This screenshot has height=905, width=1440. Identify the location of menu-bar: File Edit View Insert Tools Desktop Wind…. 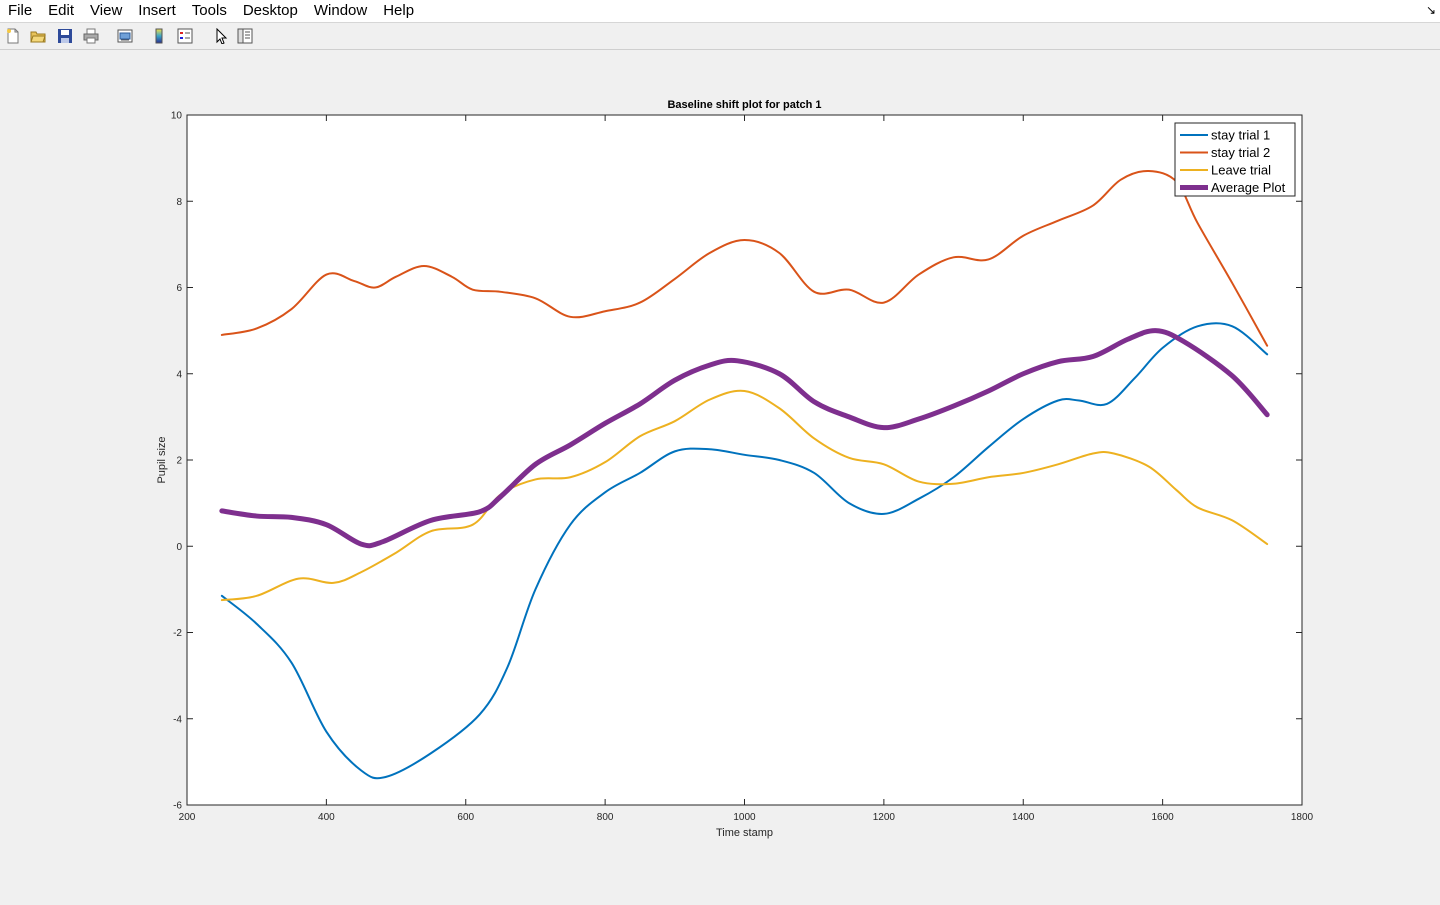
(720, 11).